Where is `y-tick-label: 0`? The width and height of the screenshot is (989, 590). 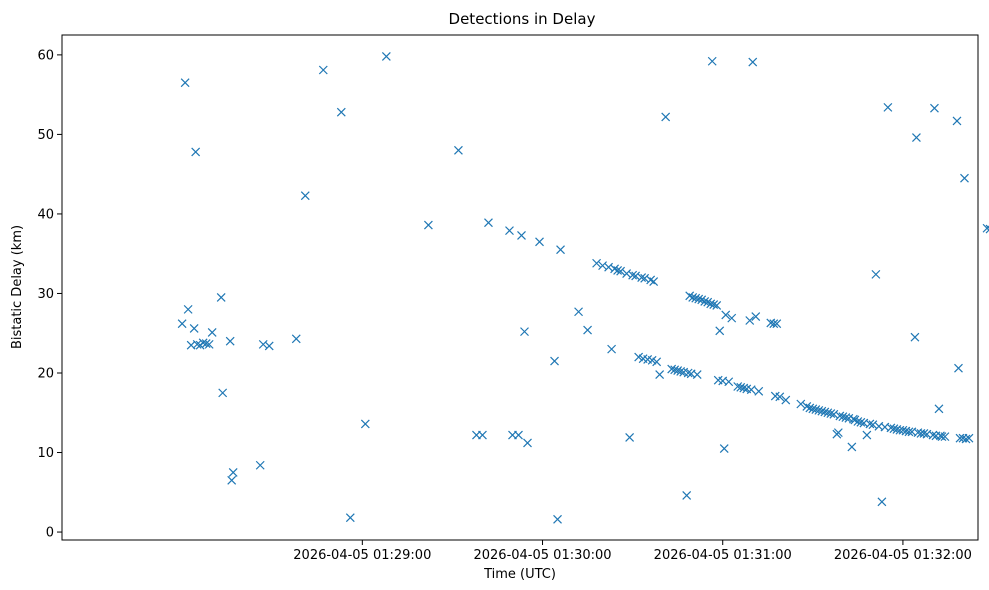 y-tick-label: 0 is located at coordinates (50, 533).